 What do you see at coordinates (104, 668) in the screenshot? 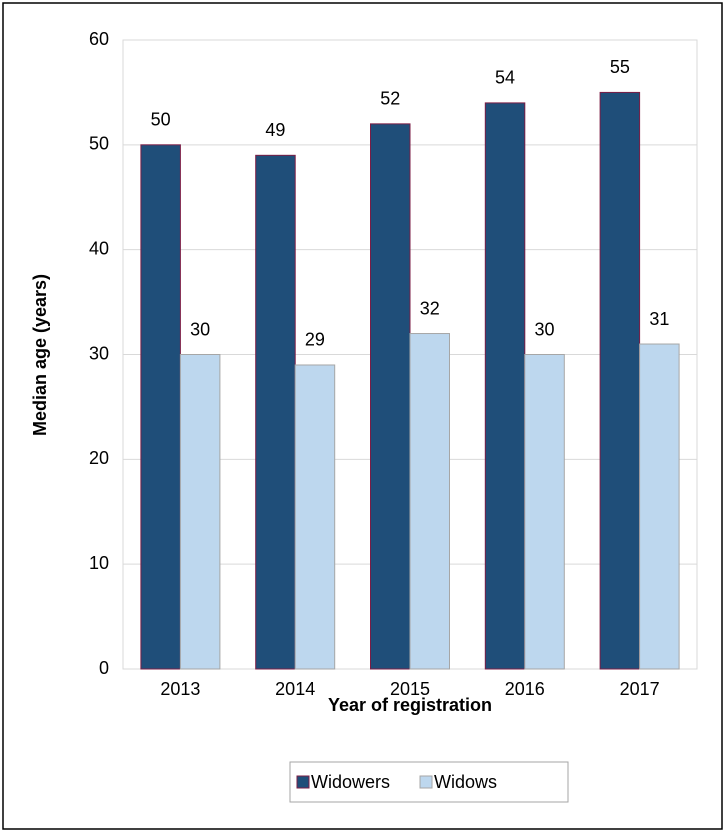
I see `y-tick-label: 0` at bounding box center [104, 668].